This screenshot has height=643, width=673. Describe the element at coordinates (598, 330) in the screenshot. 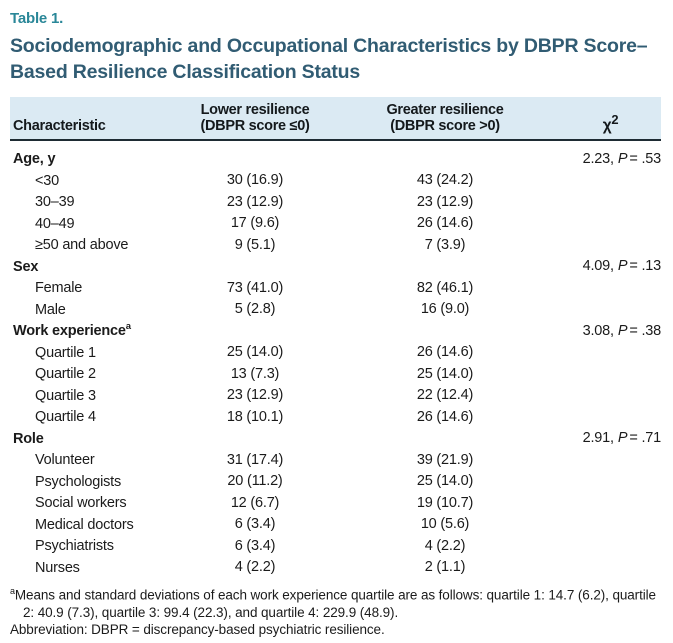

I see `chi-statistic: 3.08,` at that location.